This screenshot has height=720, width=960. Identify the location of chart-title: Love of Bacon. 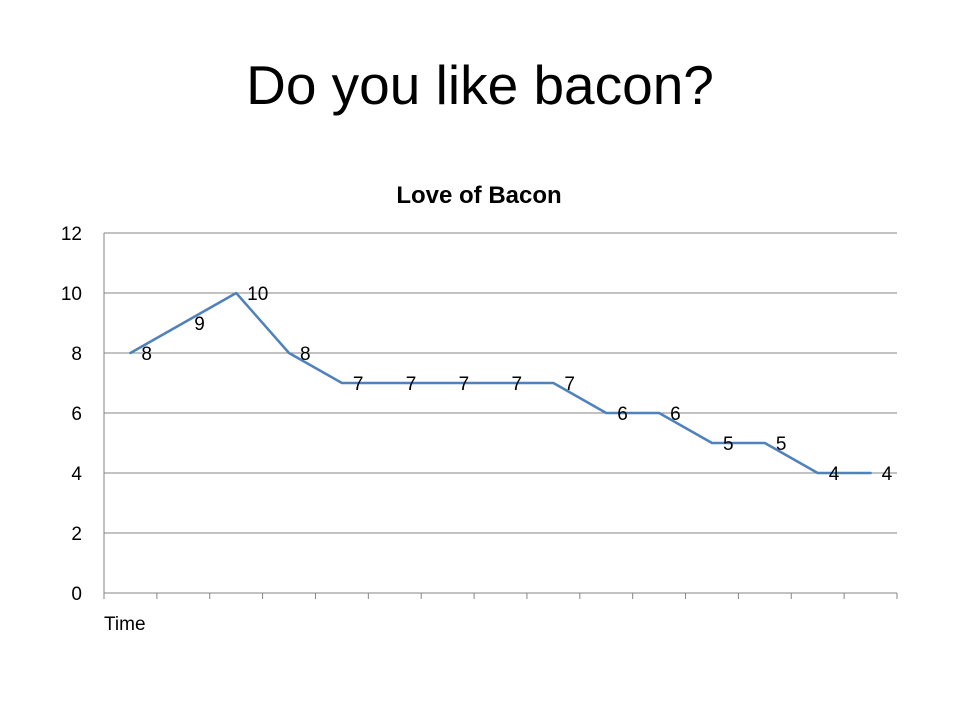
(478, 195).